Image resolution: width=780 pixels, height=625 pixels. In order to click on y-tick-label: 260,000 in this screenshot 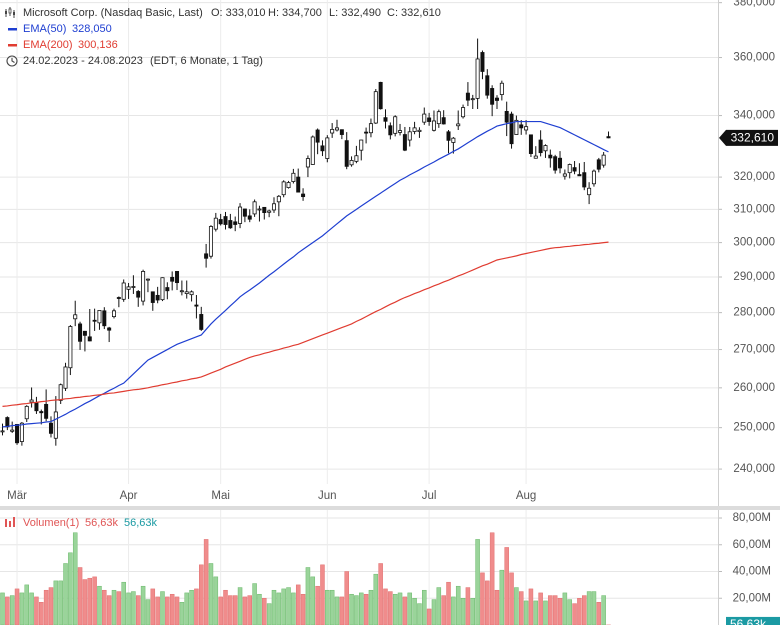, I will do `click(754, 388)`.